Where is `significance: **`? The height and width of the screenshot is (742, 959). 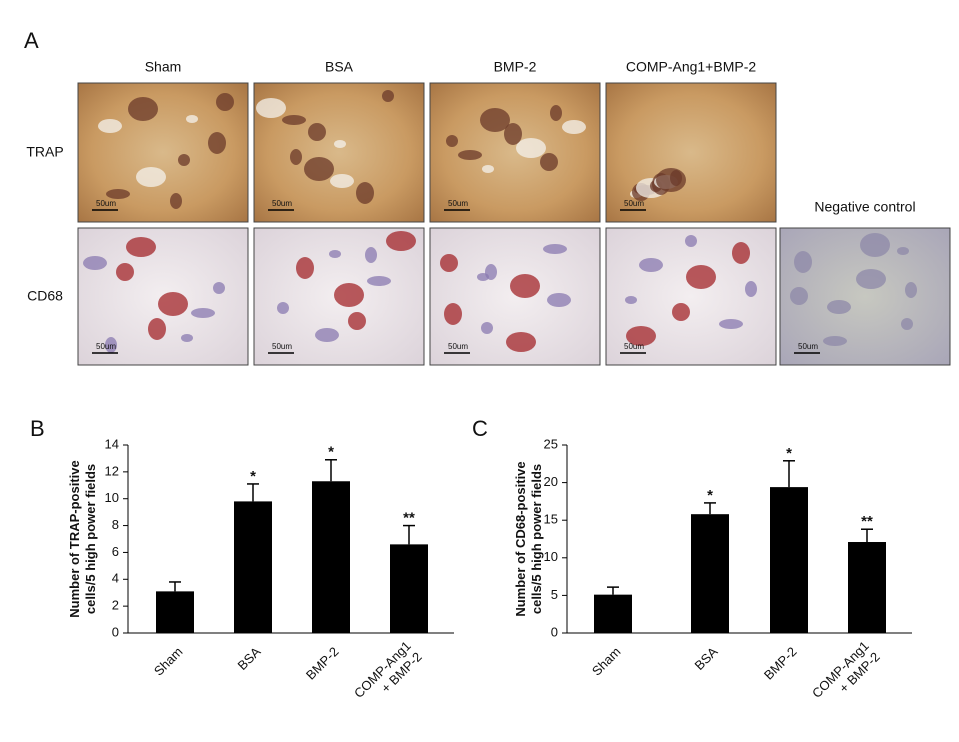 significance: ** is located at coordinates (409, 518).